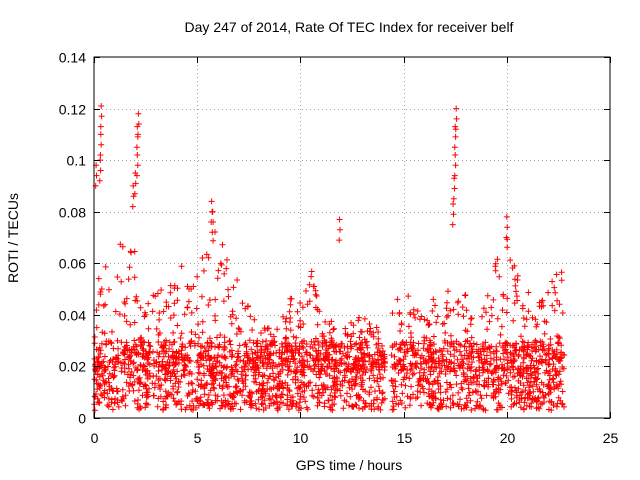 The image size is (640, 480). What do you see at coordinates (611, 438) in the screenshot?
I see `x-tick-label: 25` at bounding box center [611, 438].